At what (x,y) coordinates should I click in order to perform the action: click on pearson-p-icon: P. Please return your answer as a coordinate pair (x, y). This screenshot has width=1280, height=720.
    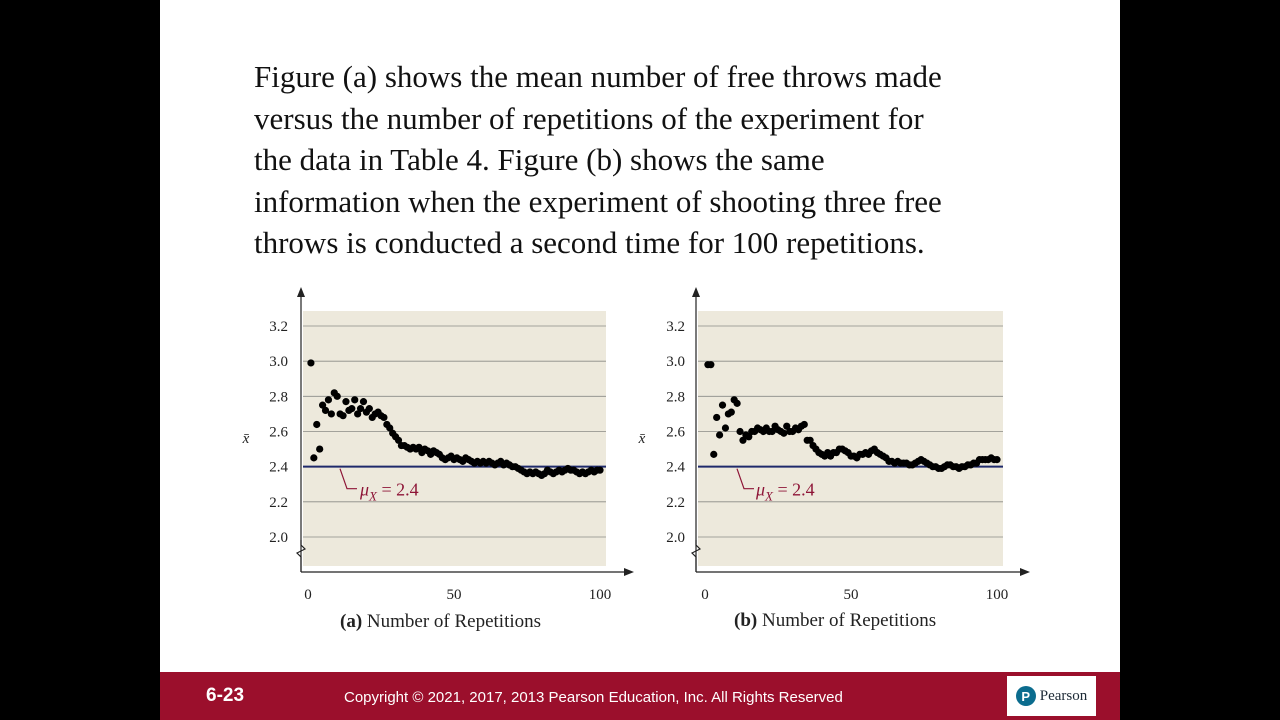
    Looking at the image, I should click on (1025, 696).